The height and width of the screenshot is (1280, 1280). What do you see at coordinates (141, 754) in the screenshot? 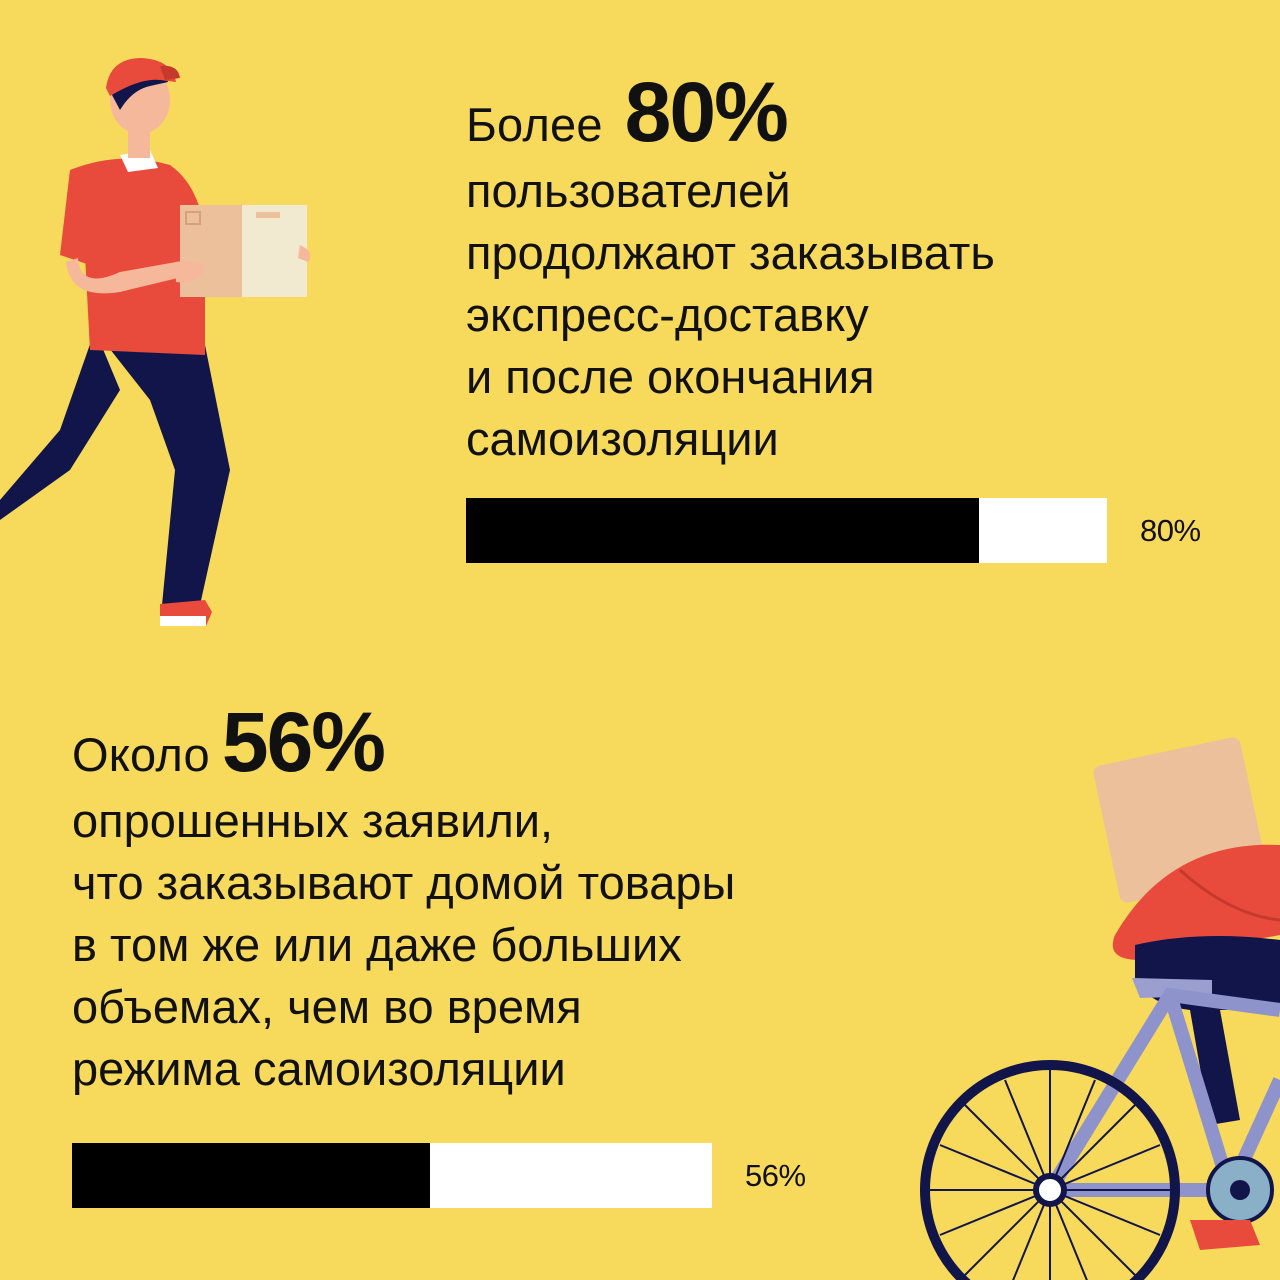
I see `stat-prefix: Около` at bounding box center [141, 754].